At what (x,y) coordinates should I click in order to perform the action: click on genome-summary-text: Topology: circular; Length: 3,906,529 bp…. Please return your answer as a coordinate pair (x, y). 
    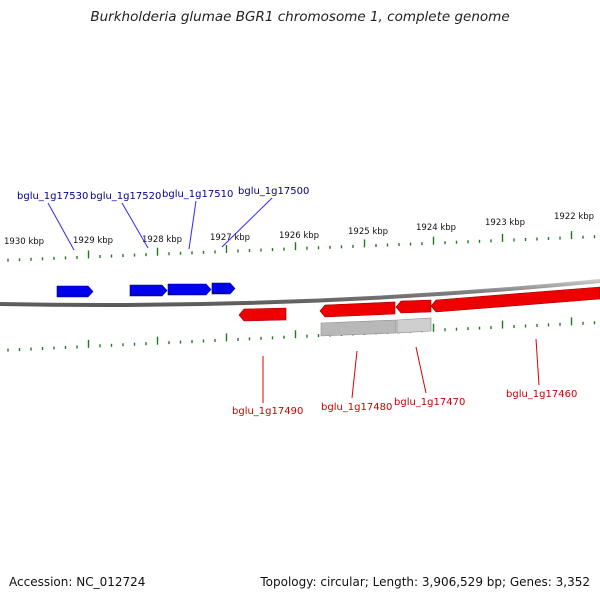
    Looking at the image, I should click on (425, 582).